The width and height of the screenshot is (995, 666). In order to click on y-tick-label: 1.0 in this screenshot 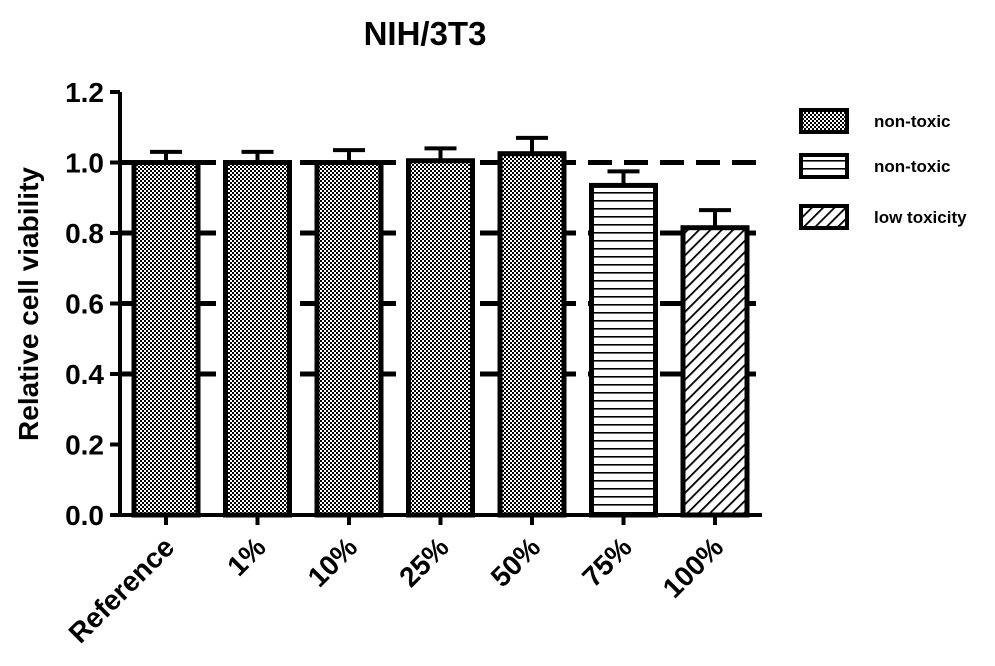, I will do `click(84, 163)`.